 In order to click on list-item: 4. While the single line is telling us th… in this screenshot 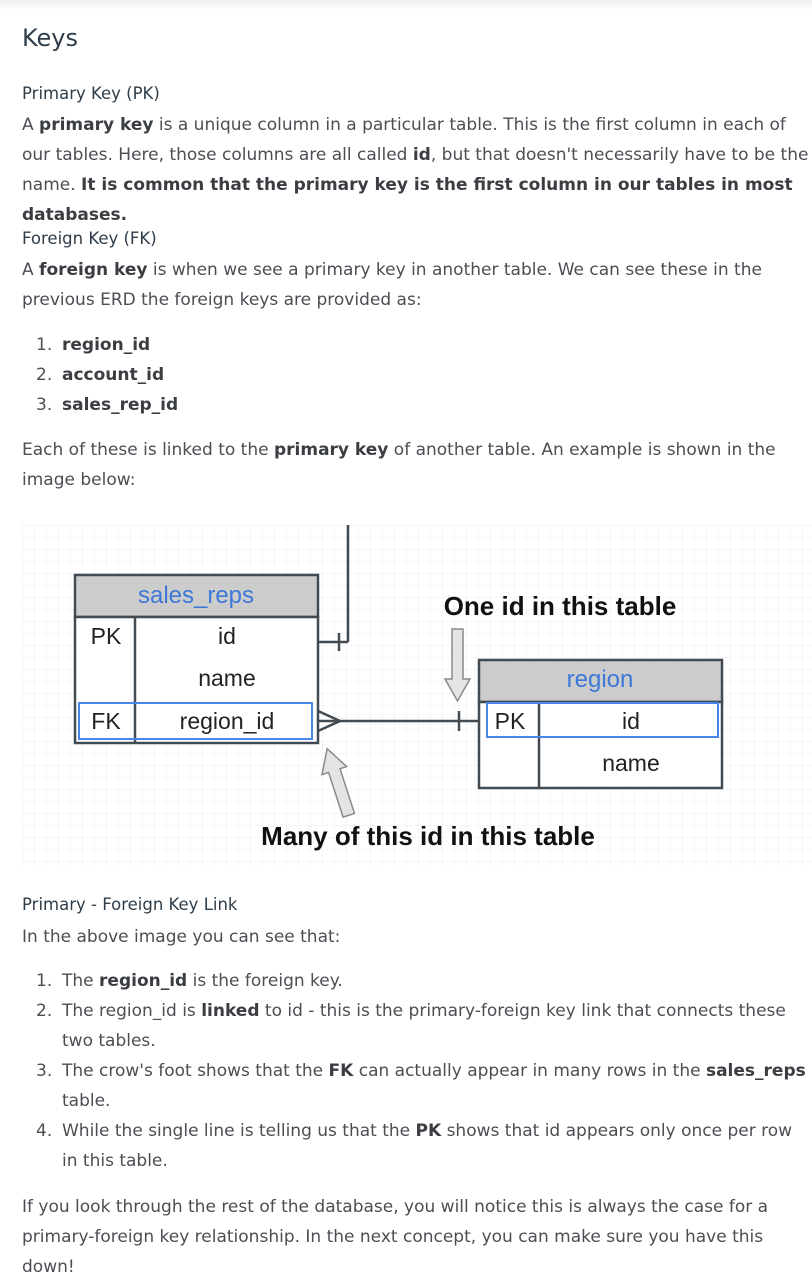, I will do `click(414, 1146)`.